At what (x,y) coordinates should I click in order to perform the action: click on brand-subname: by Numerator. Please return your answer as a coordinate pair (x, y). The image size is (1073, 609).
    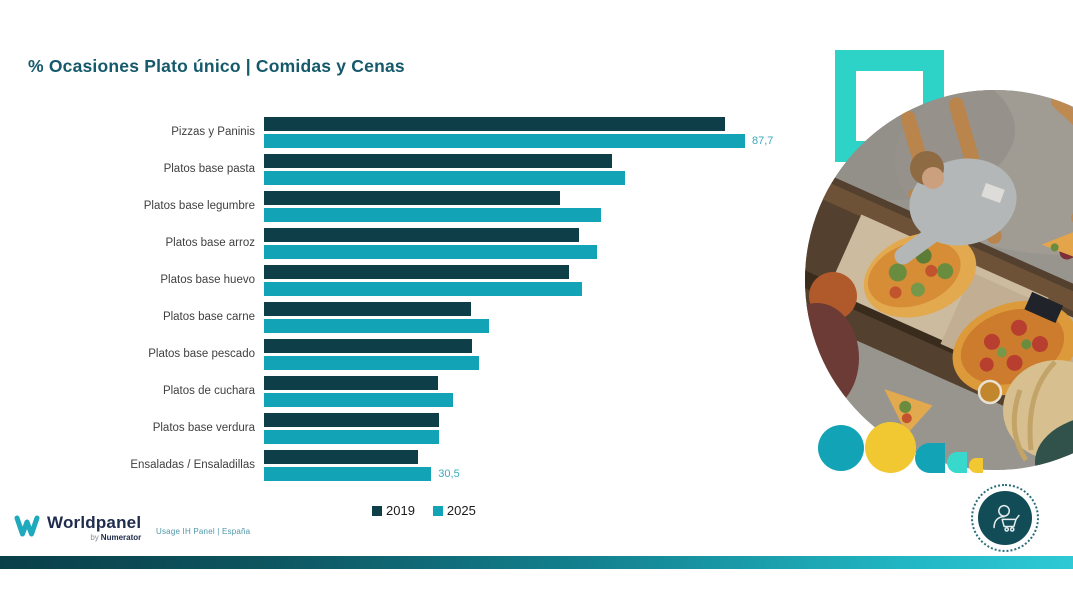
    Looking at the image, I should click on (116, 537).